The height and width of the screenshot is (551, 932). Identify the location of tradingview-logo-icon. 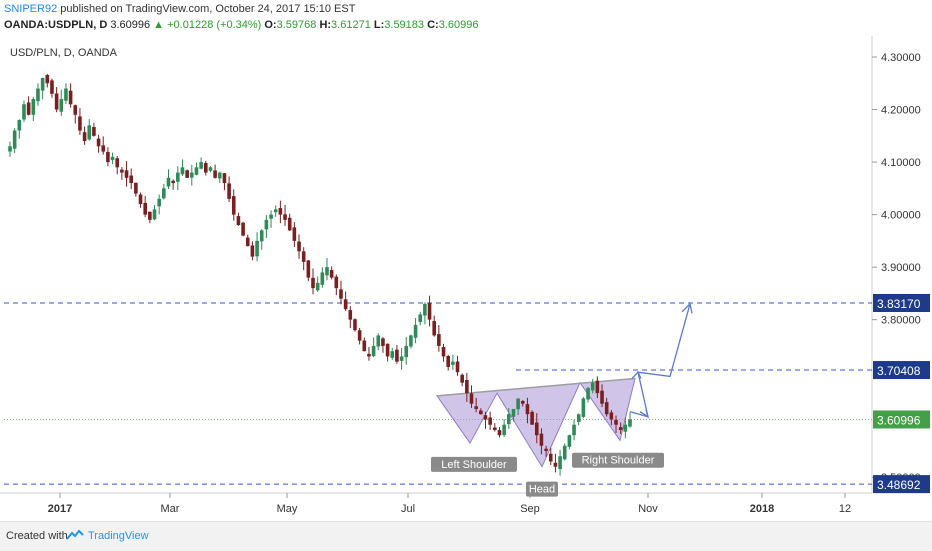
(75, 534).